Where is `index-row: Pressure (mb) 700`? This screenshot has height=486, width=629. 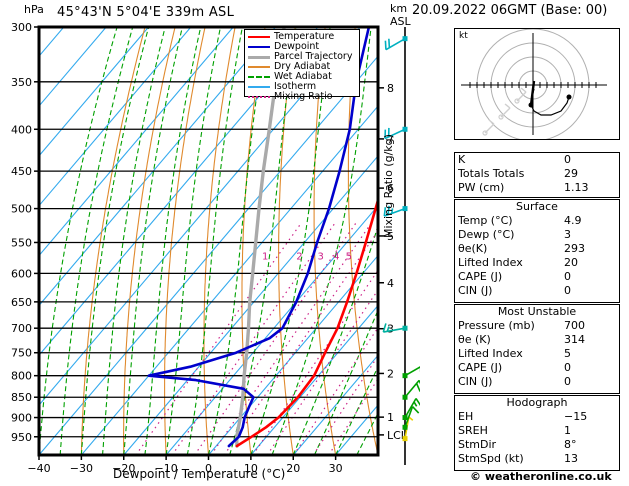 index-row: Pressure (mb) 700 is located at coordinates (537, 326).